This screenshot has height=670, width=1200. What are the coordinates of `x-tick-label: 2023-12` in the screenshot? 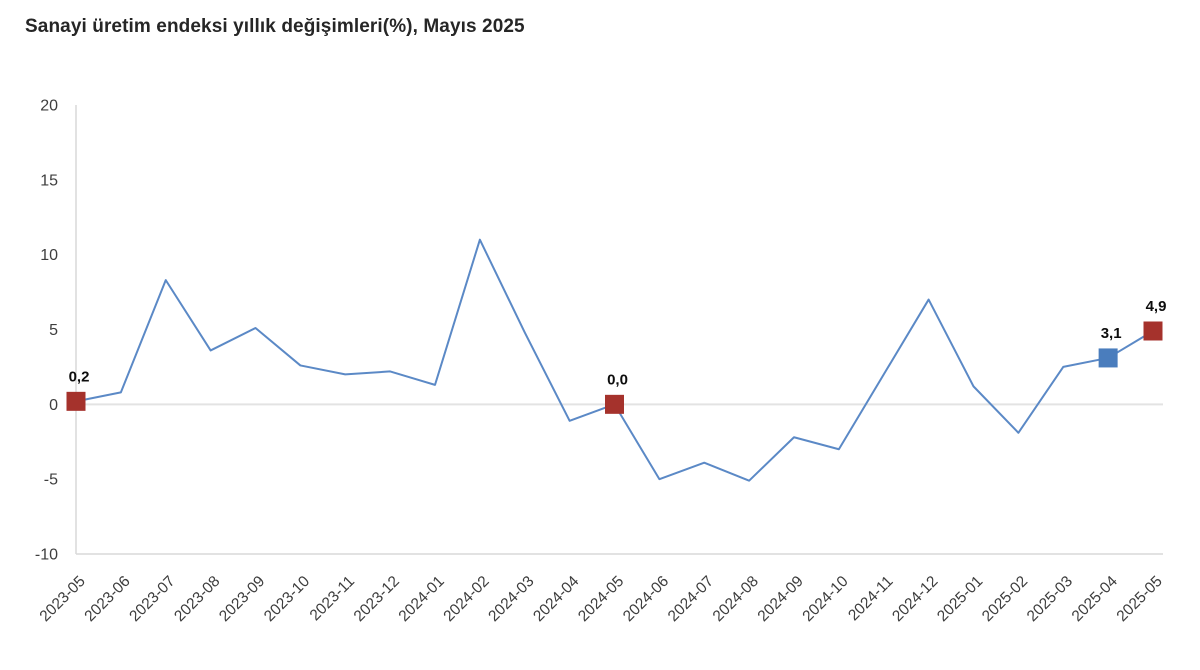 It's located at (377, 599).